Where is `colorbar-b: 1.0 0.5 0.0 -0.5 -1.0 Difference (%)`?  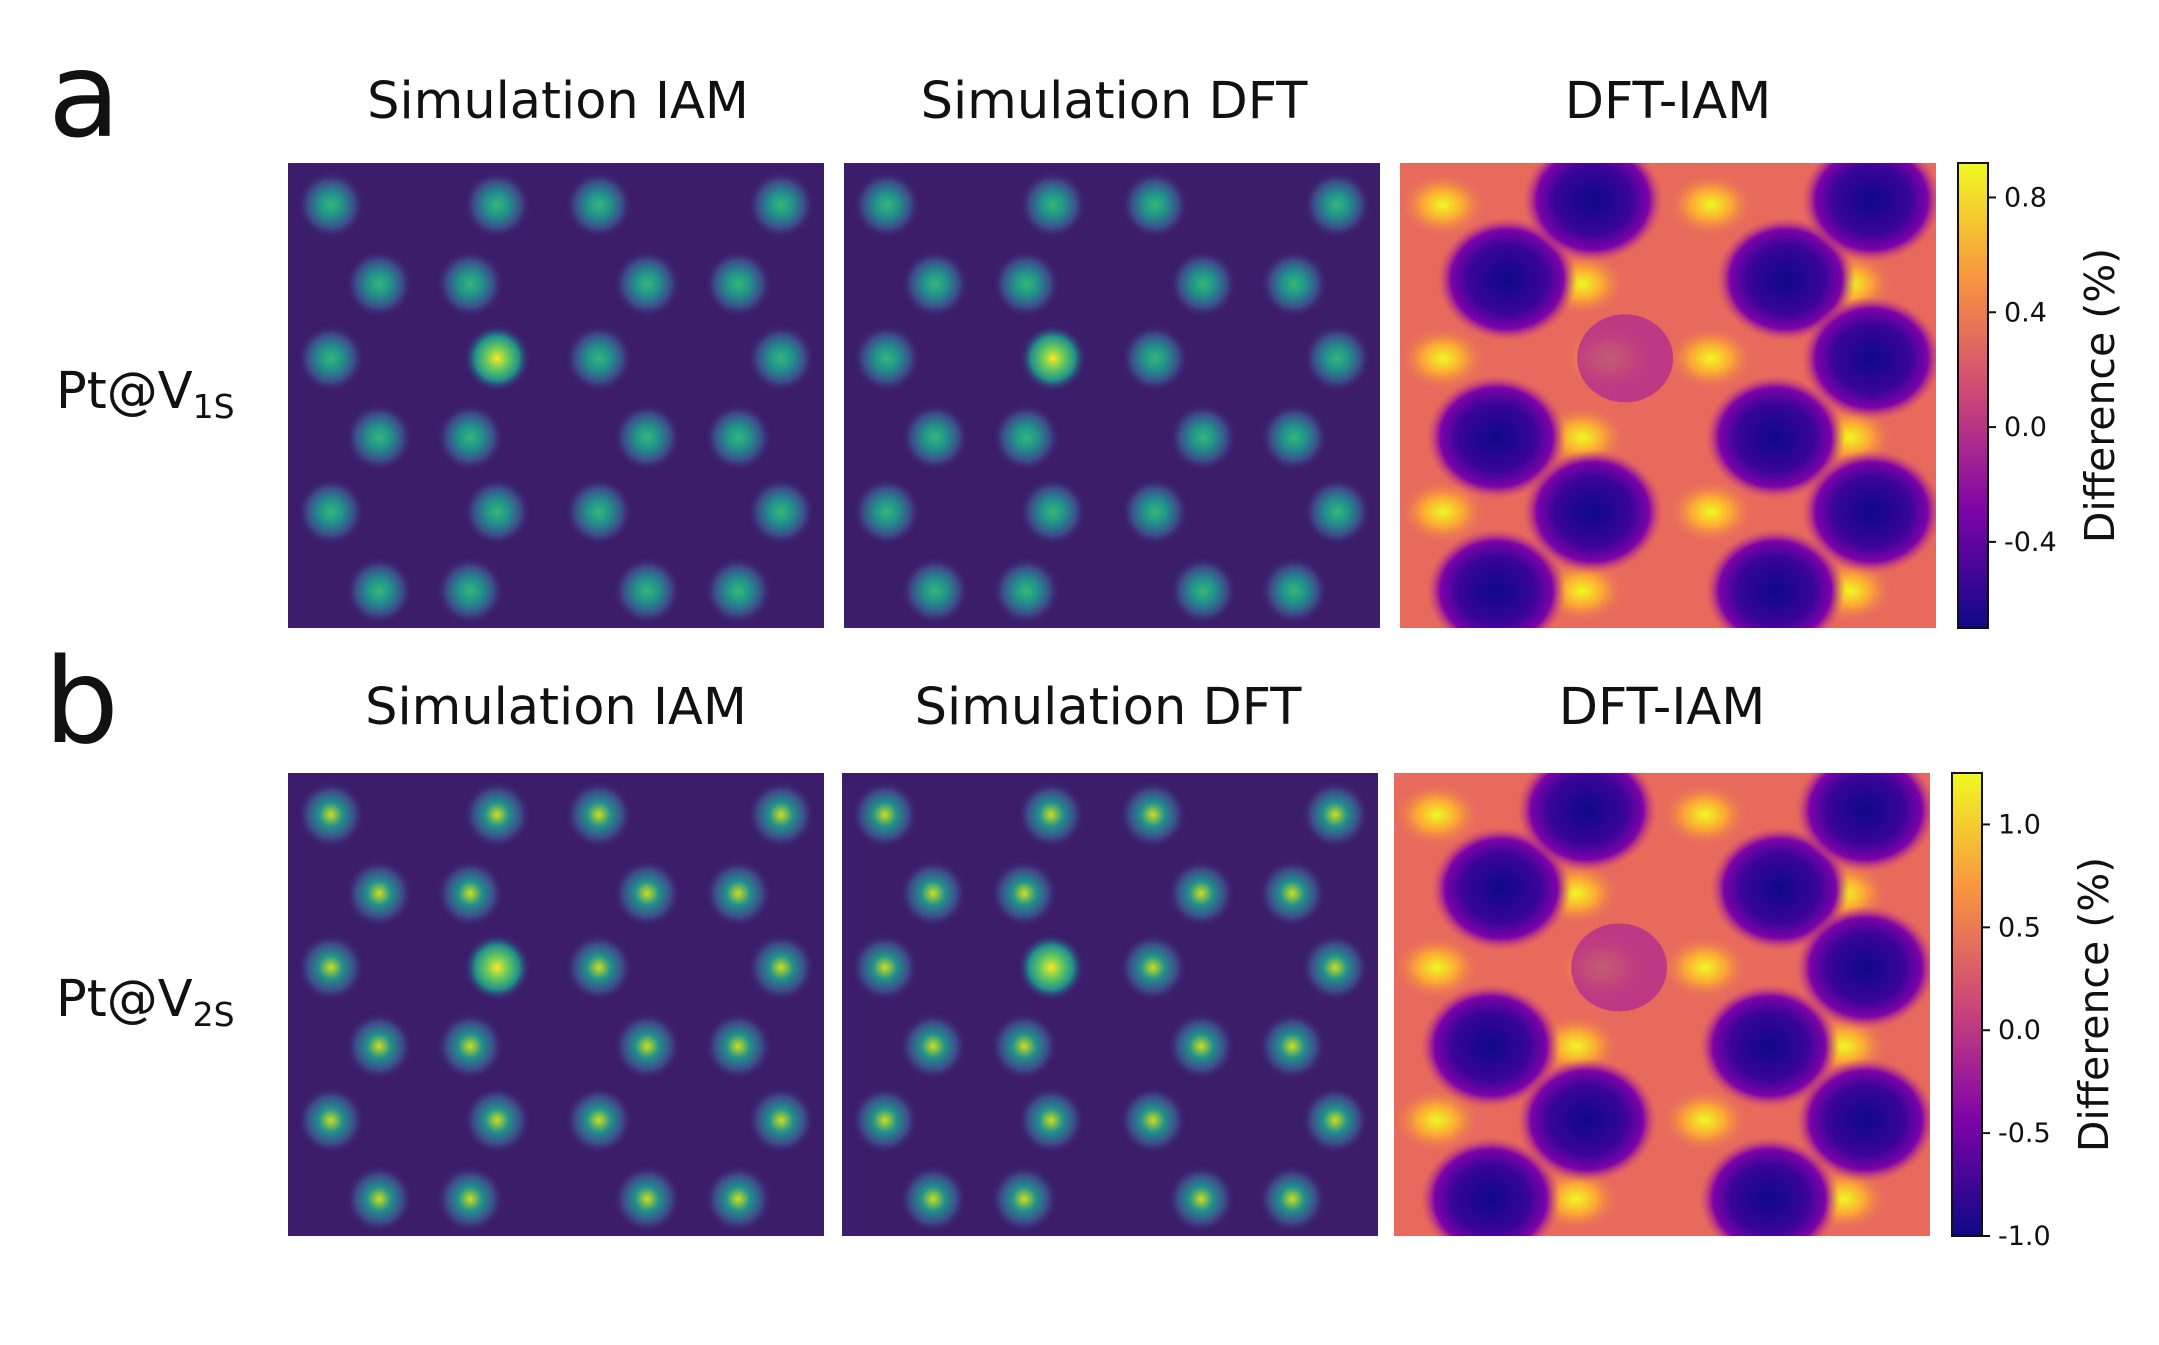 colorbar-b: 1.0 0.5 0.0 -0.5 -1.0 Difference (%) is located at coordinates (2034, 1012).